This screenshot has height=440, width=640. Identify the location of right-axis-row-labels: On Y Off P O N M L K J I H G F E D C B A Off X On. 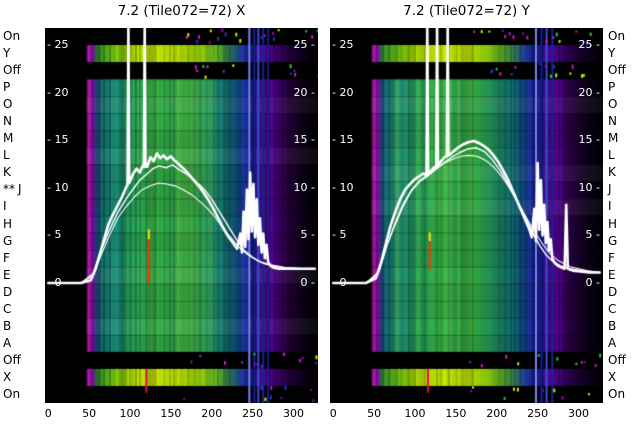
(624, 215).